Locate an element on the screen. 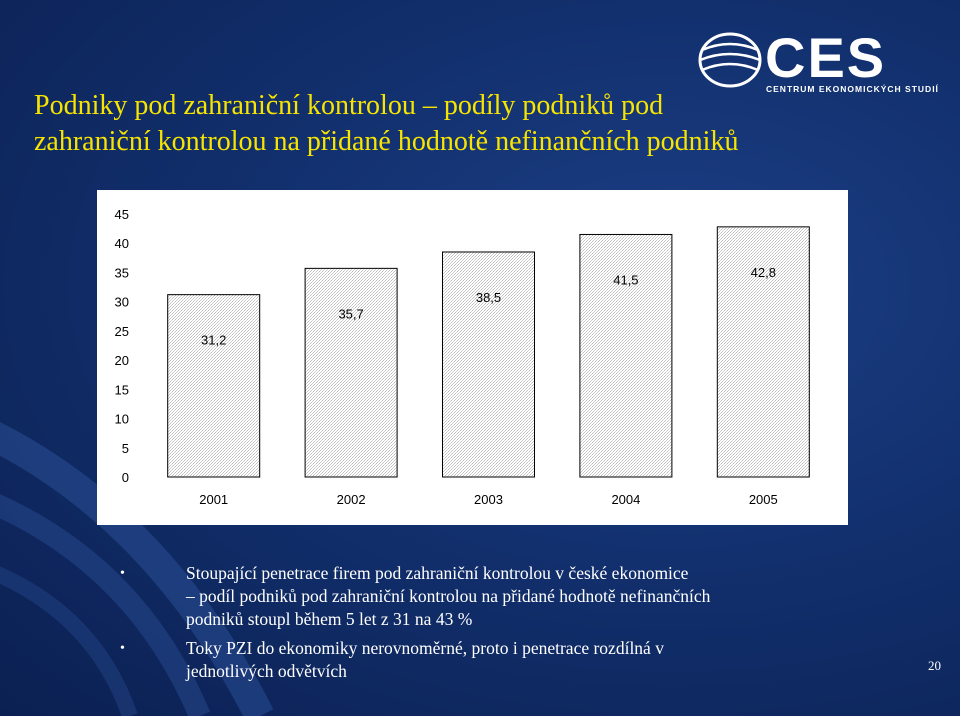 The image size is (960, 716). x-tick-label: 2001 is located at coordinates (213, 499).